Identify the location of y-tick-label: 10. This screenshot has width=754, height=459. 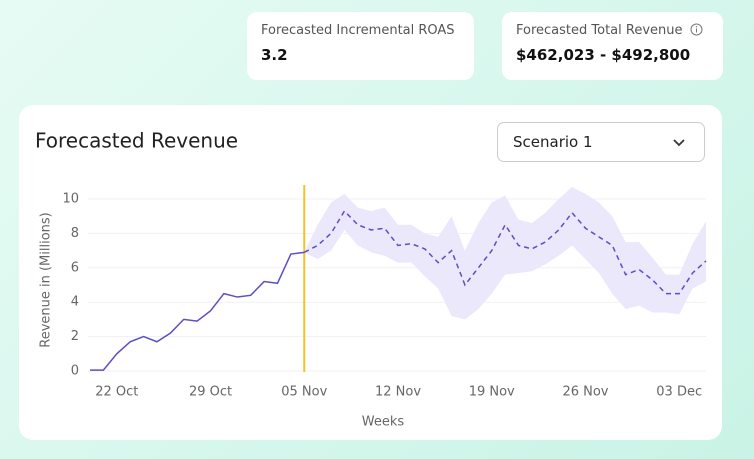
(70, 199).